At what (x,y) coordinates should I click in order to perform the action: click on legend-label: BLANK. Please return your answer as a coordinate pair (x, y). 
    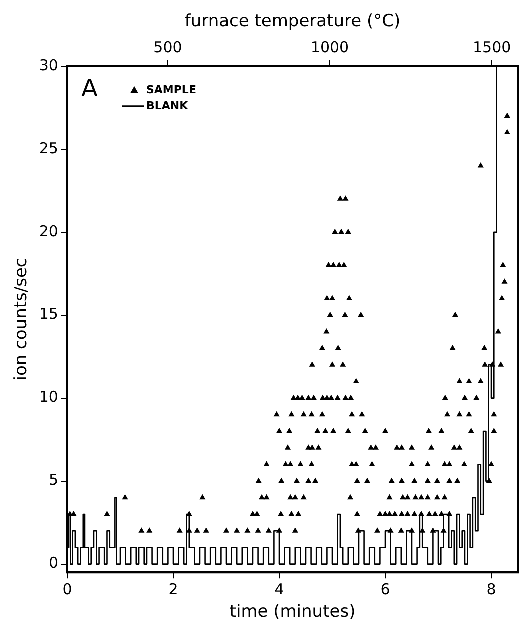
    Looking at the image, I should click on (167, 105).